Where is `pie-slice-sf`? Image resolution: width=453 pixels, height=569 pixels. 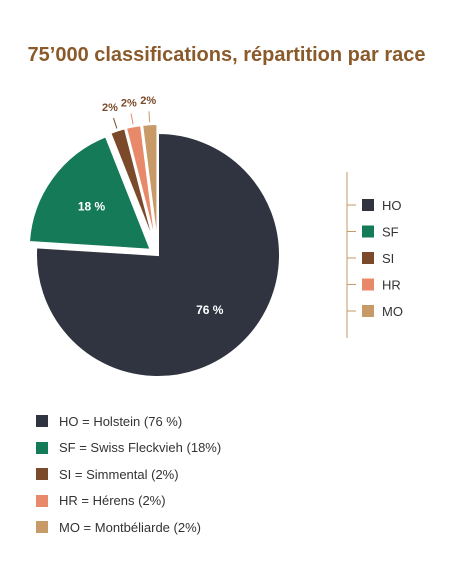
pie-slice-sf is located at coordinates (90, 192).